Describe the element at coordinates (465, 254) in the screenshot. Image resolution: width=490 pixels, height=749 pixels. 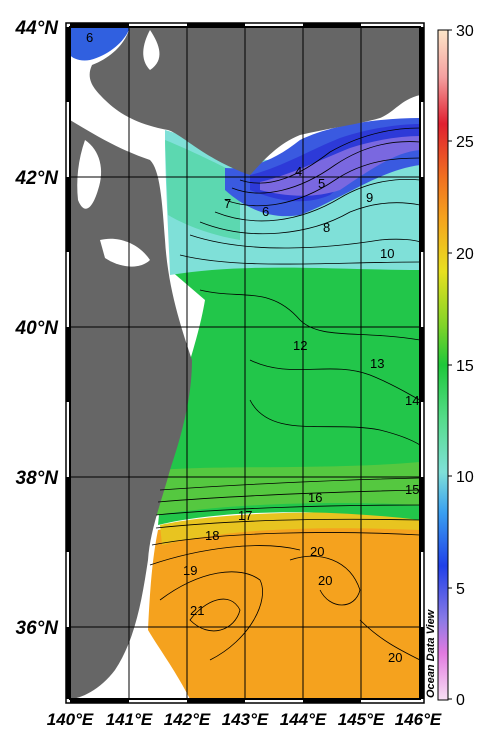
I see `colorbar-tick-label: 20` at that location.